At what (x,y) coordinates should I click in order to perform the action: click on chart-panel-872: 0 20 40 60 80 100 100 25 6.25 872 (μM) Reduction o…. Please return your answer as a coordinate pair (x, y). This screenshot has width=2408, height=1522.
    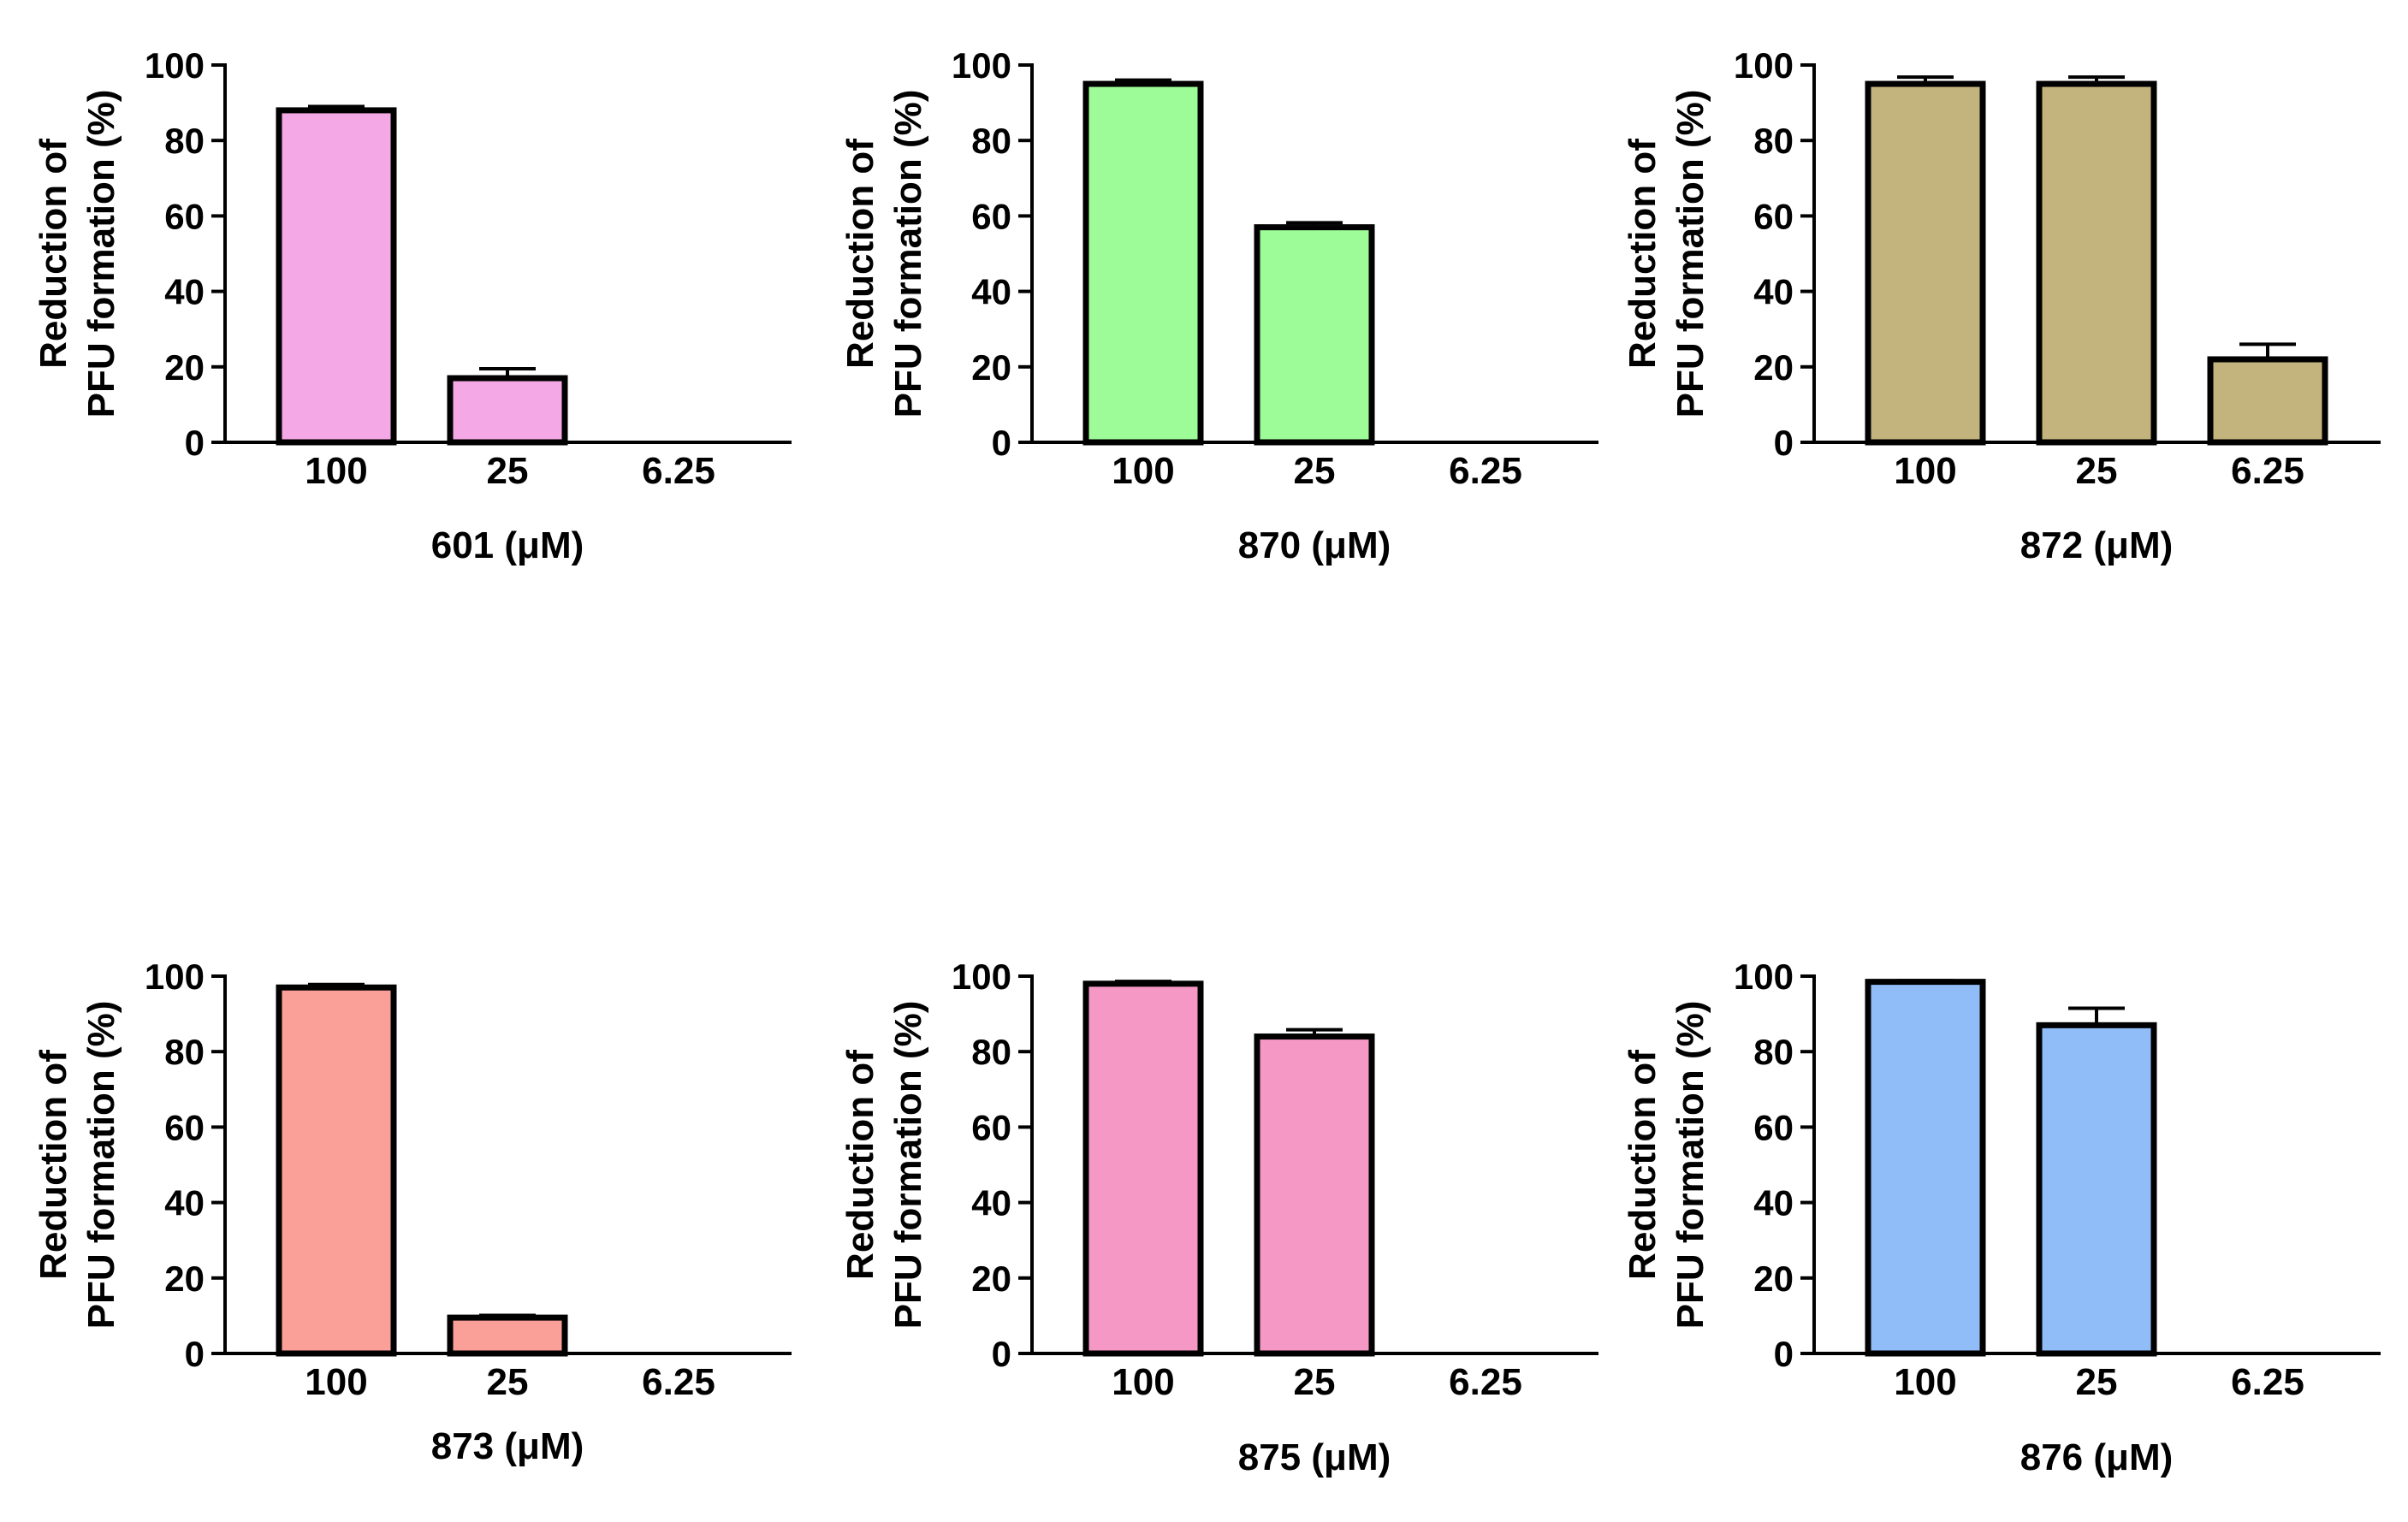
    Looking at the image, I should click on (2002, 305).